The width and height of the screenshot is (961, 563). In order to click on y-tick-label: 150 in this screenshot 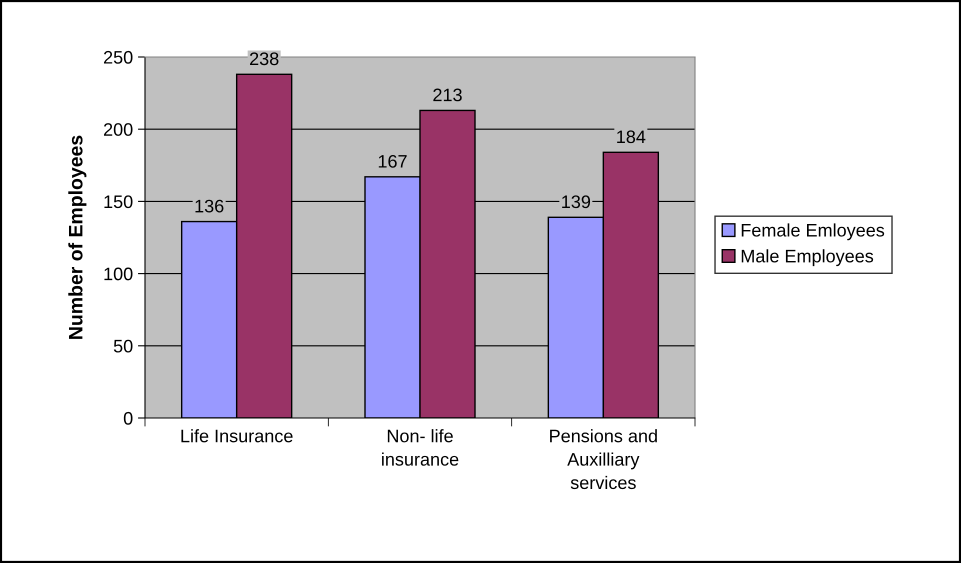, I will do `click(118, 201)`.